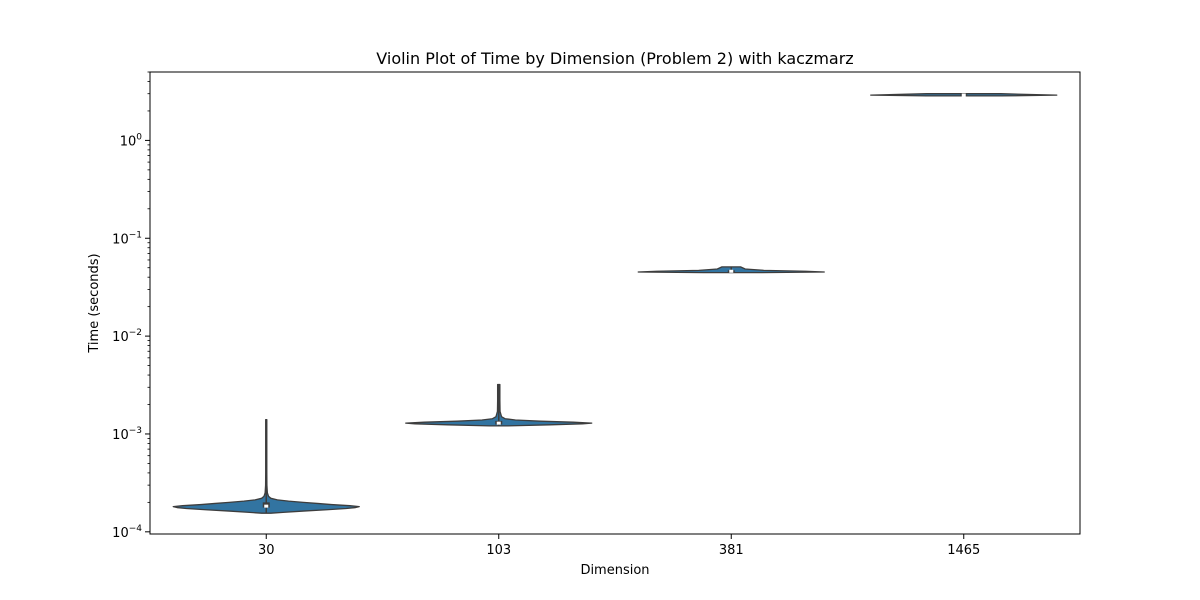 The height and width of the screenshot is (600, 1200). Describe the element at coordinates (614, 570) in the screenshot. I see `x-axis-label: Dimension` at that location.